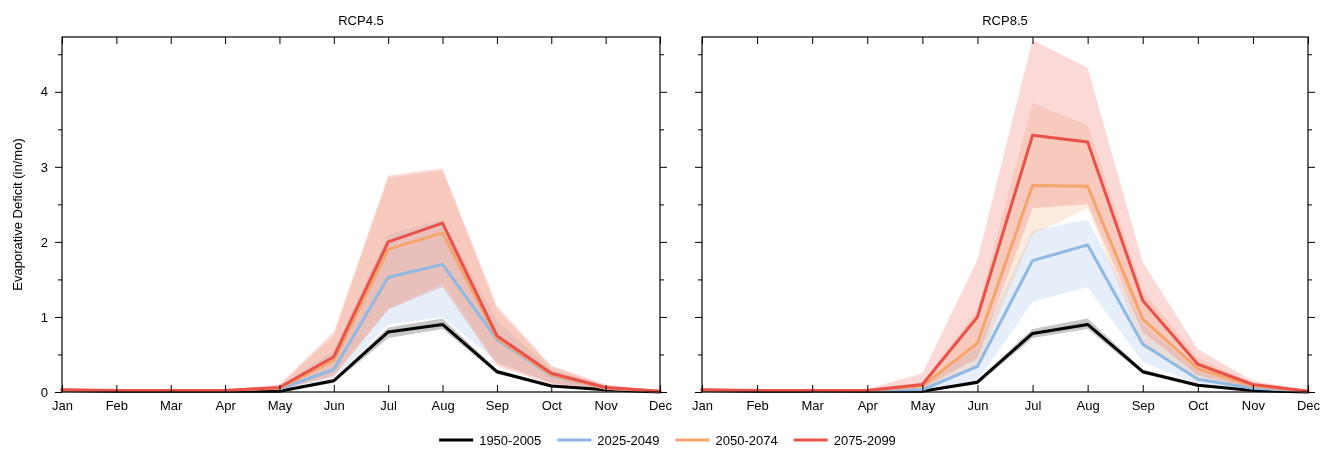 Image resolution: width=1335 pixels, height=456 pixels. I want to click on chart-title: RCP8.5, so click(1005, 20).